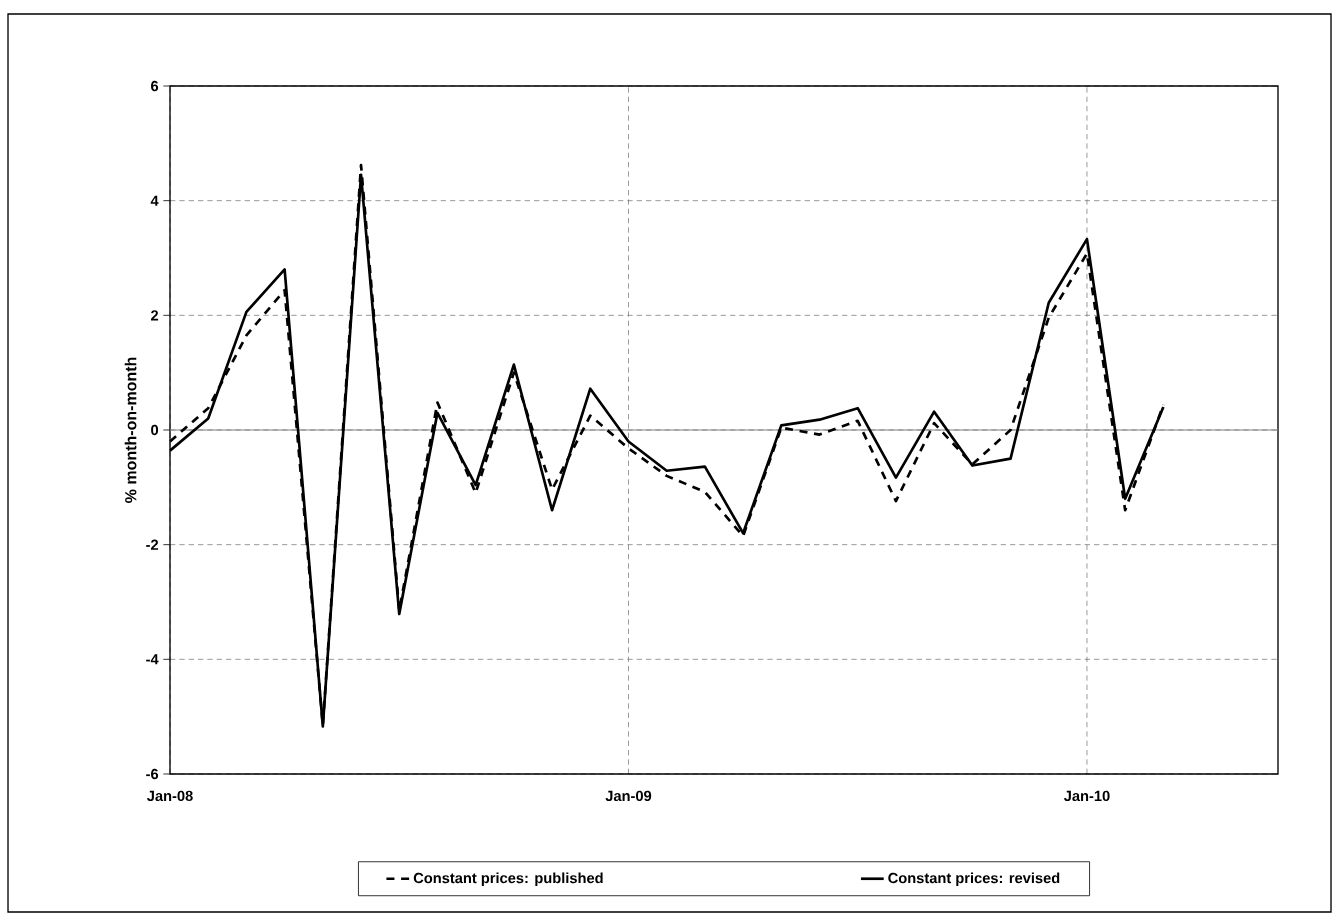  What do you see at coordinates (1086, 796) in the screenshot?
I see `x-tick-label: Jan-10` at bounding box center [1086, 796].